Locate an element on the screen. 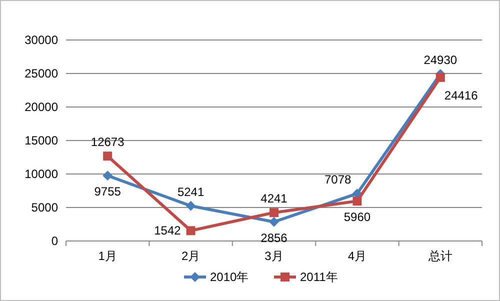  data-label: 12673 is located at coordinates (107, 142).